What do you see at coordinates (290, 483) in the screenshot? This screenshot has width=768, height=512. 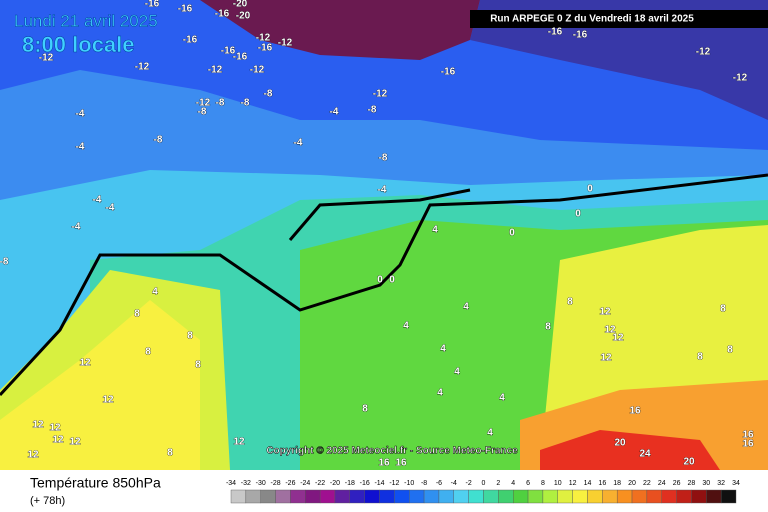 I see `legend-tick-label: -26` at bounding box center [290, 483].